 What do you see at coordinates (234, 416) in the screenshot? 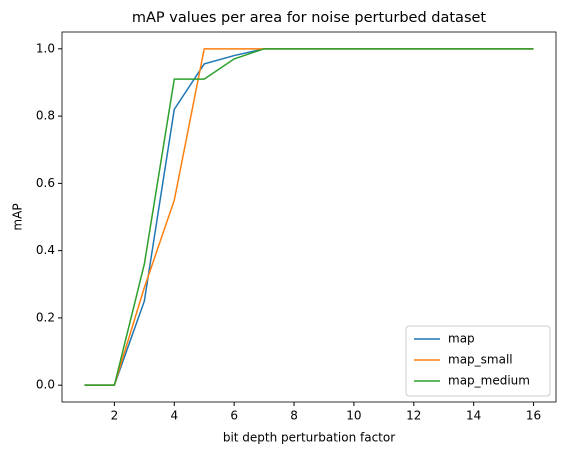
I see `x-tick-label: 6` at bounding box center [234, 416].